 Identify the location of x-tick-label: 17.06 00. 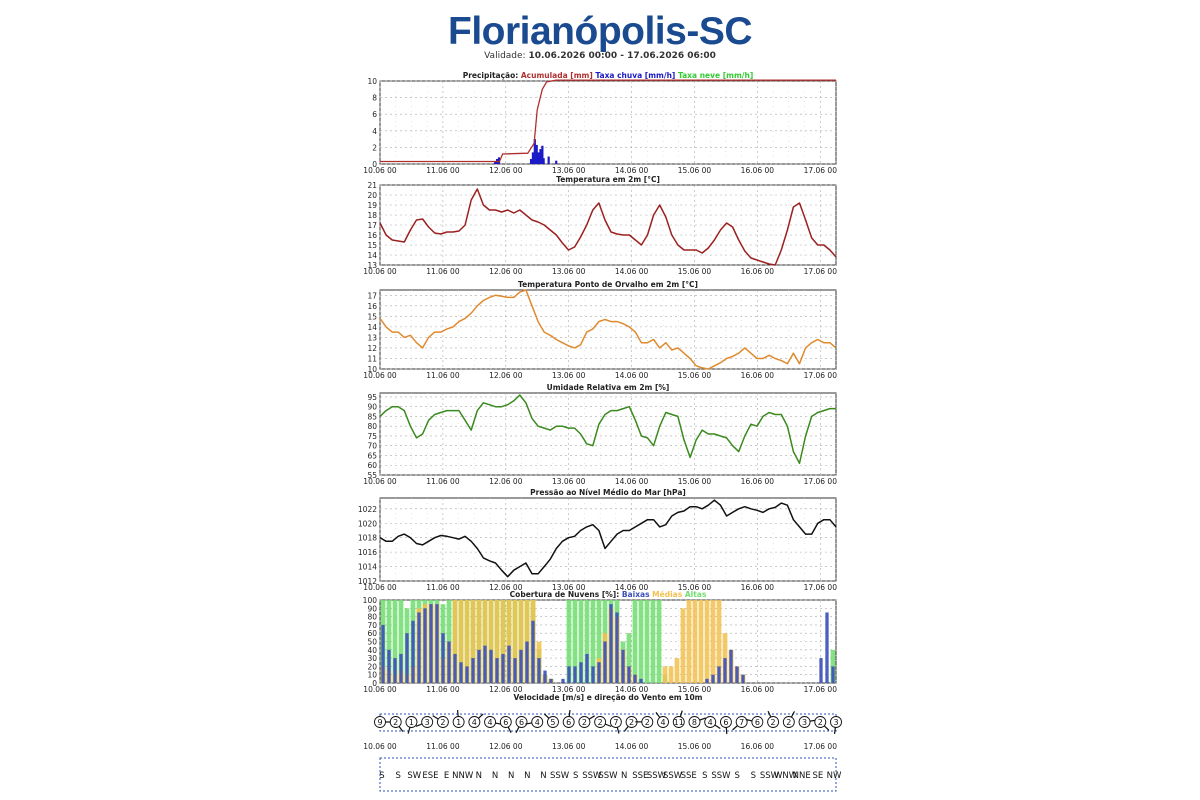
(821, 170).